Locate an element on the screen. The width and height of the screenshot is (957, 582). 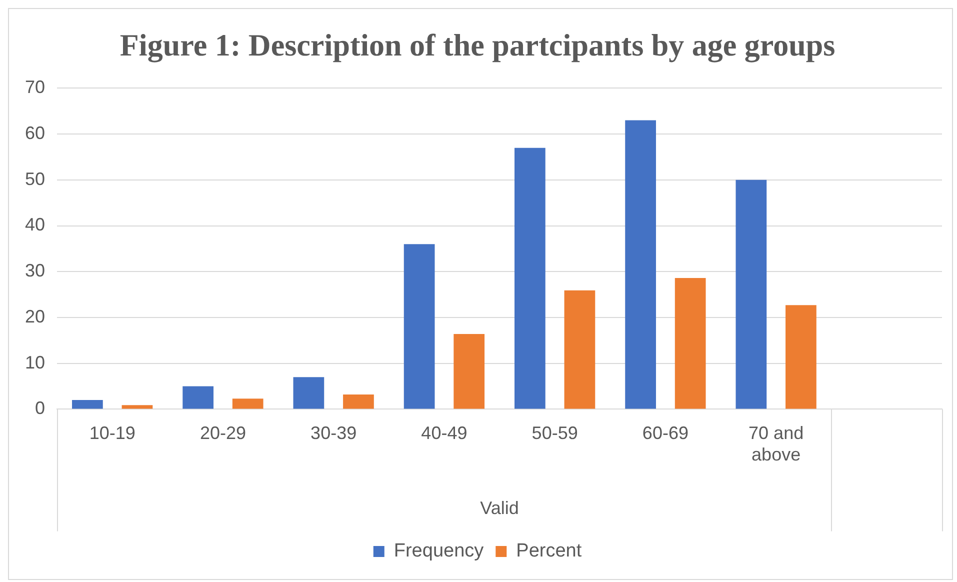
y-tick-label: 30 is located at coordinates (35, 270).